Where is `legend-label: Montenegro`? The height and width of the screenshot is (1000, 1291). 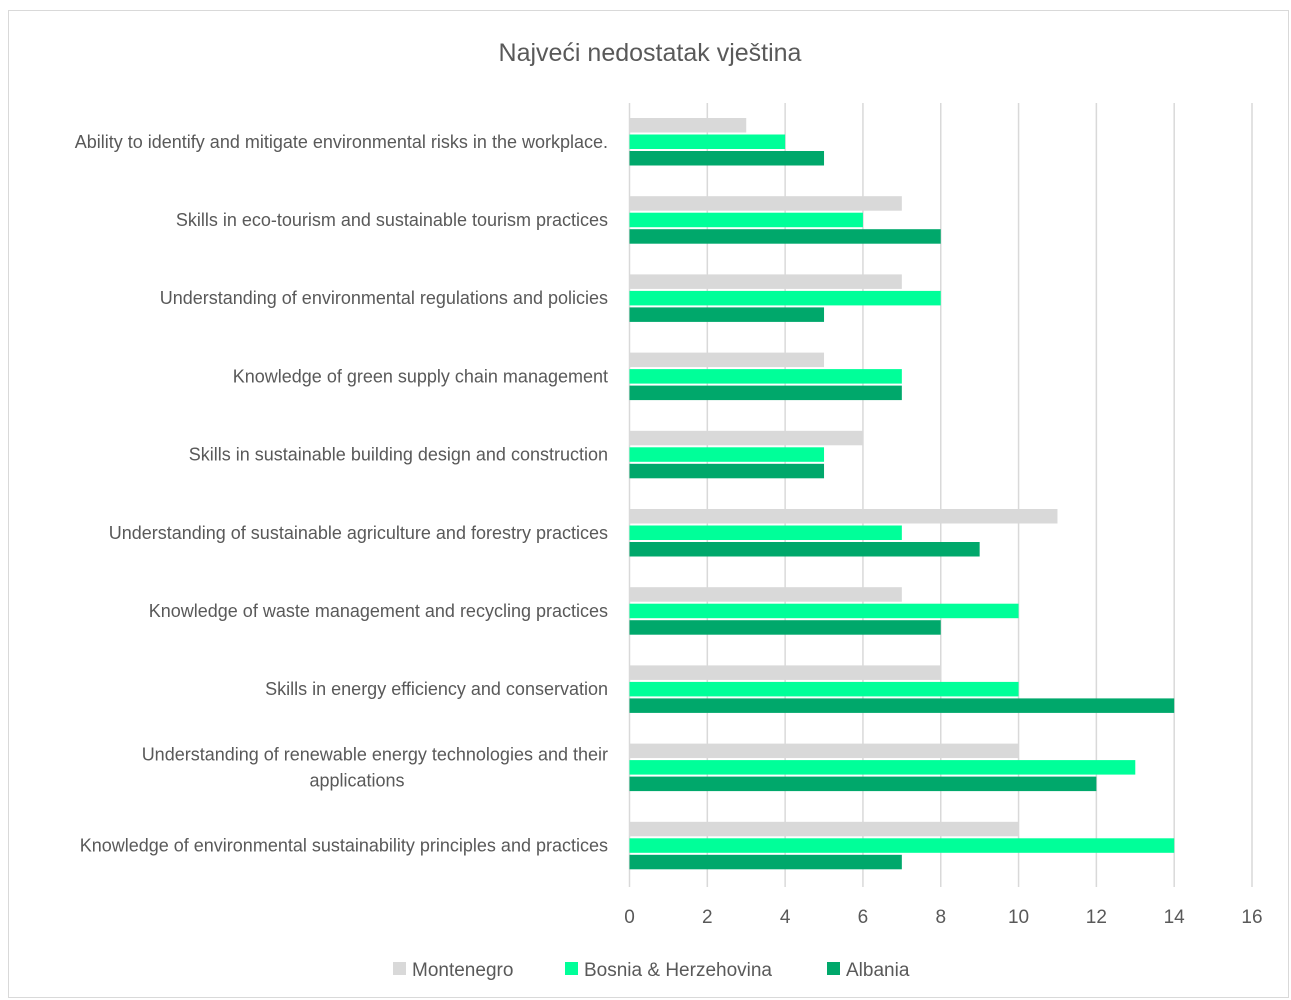 legend-label: Montenegro is located at coordinates (462, 970).